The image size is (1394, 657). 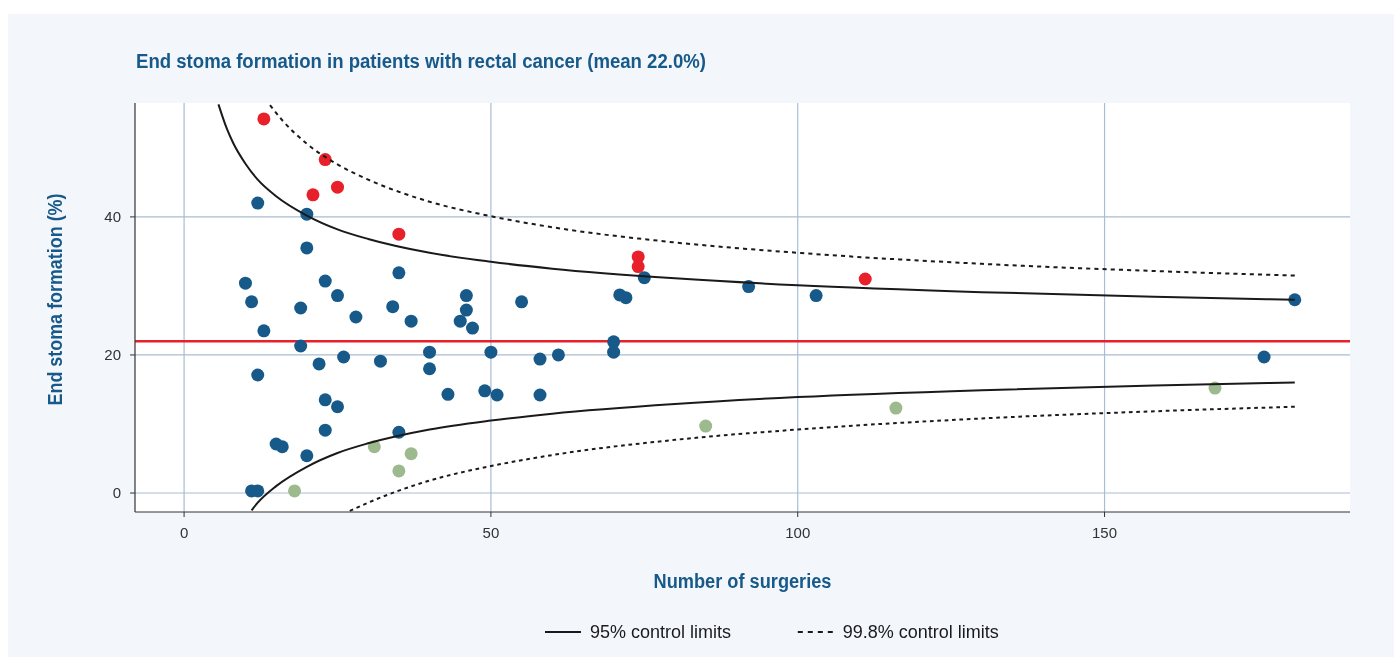 What do you see at coordinates (751, 581) in the screenshot?
I see `x-axis-title: Number of surgeries` at bounding box center [751, 581].